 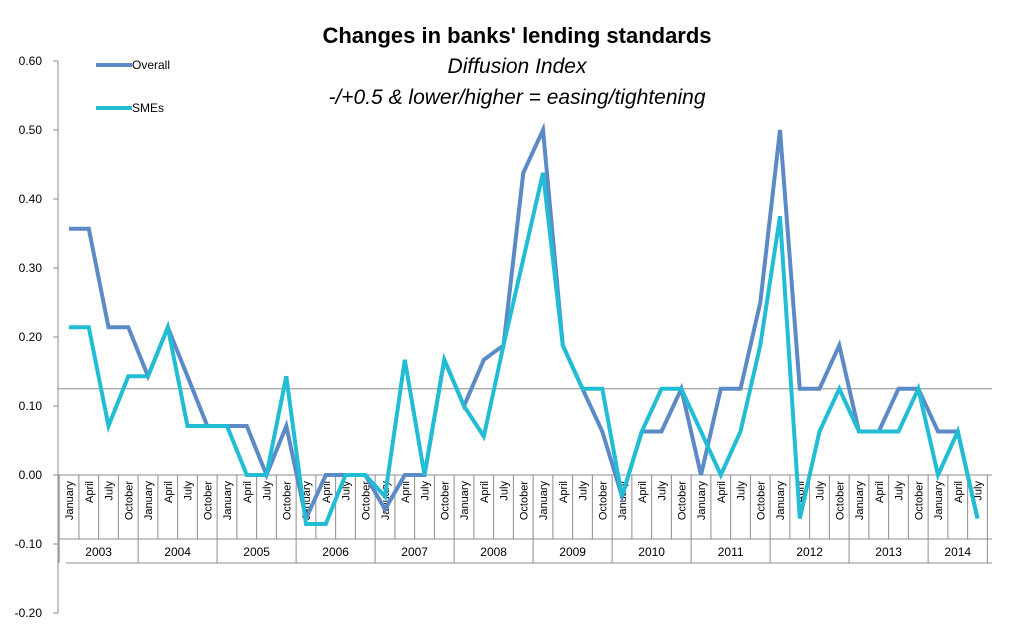 I want to click on chart-subtitle: Diffusion Index, so click(x=518, y=66).